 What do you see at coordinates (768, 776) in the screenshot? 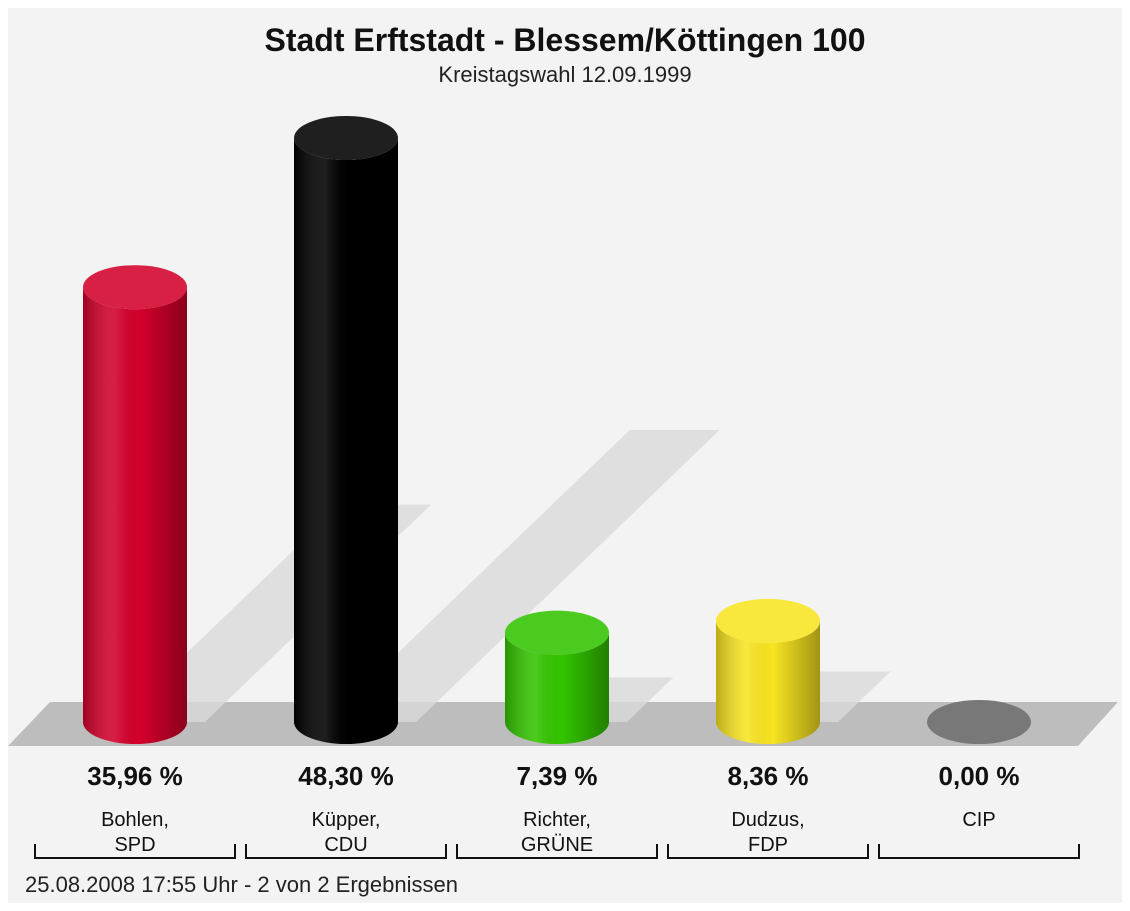
I see `value-label: 8,36 %` at bounding box center [768, 776].